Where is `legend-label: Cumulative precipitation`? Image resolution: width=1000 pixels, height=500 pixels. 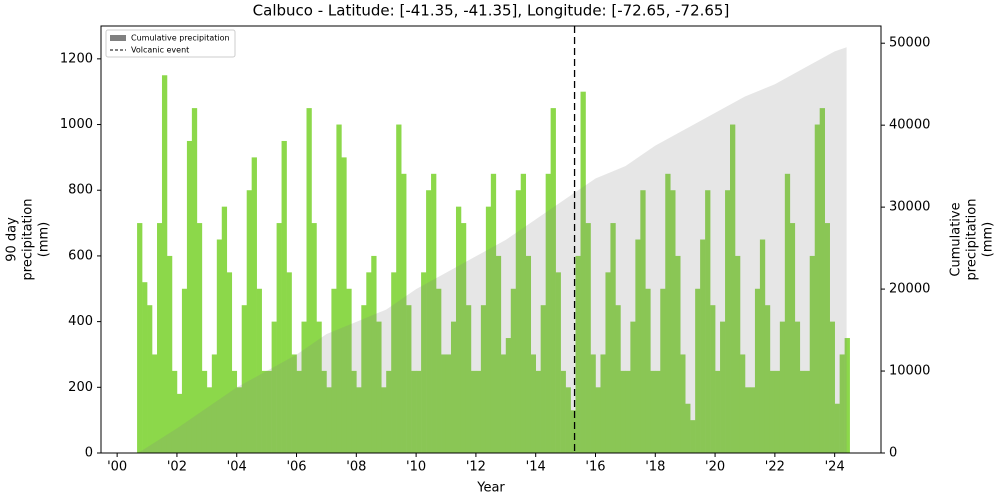 legend-label: Cumulative precipitation is located at coordinates (180, 38).